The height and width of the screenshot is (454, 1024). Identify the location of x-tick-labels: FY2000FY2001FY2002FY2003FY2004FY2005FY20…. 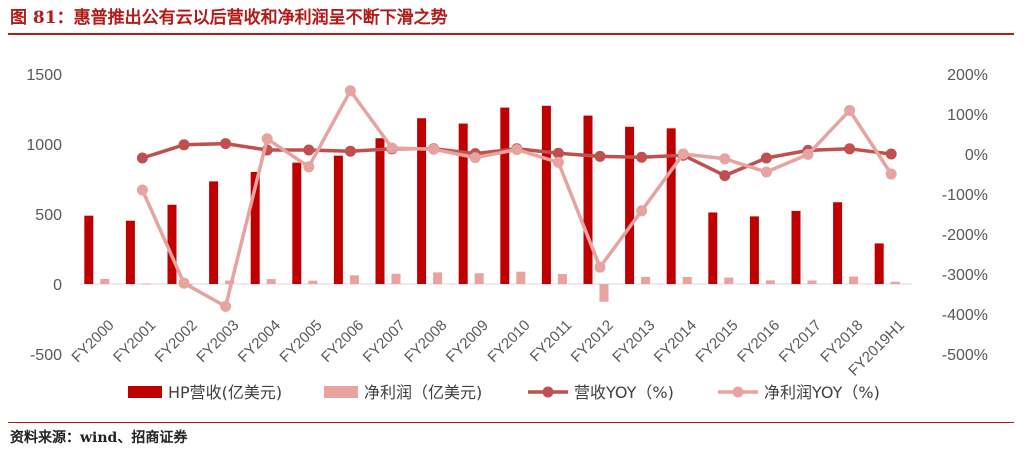
(488, 348).